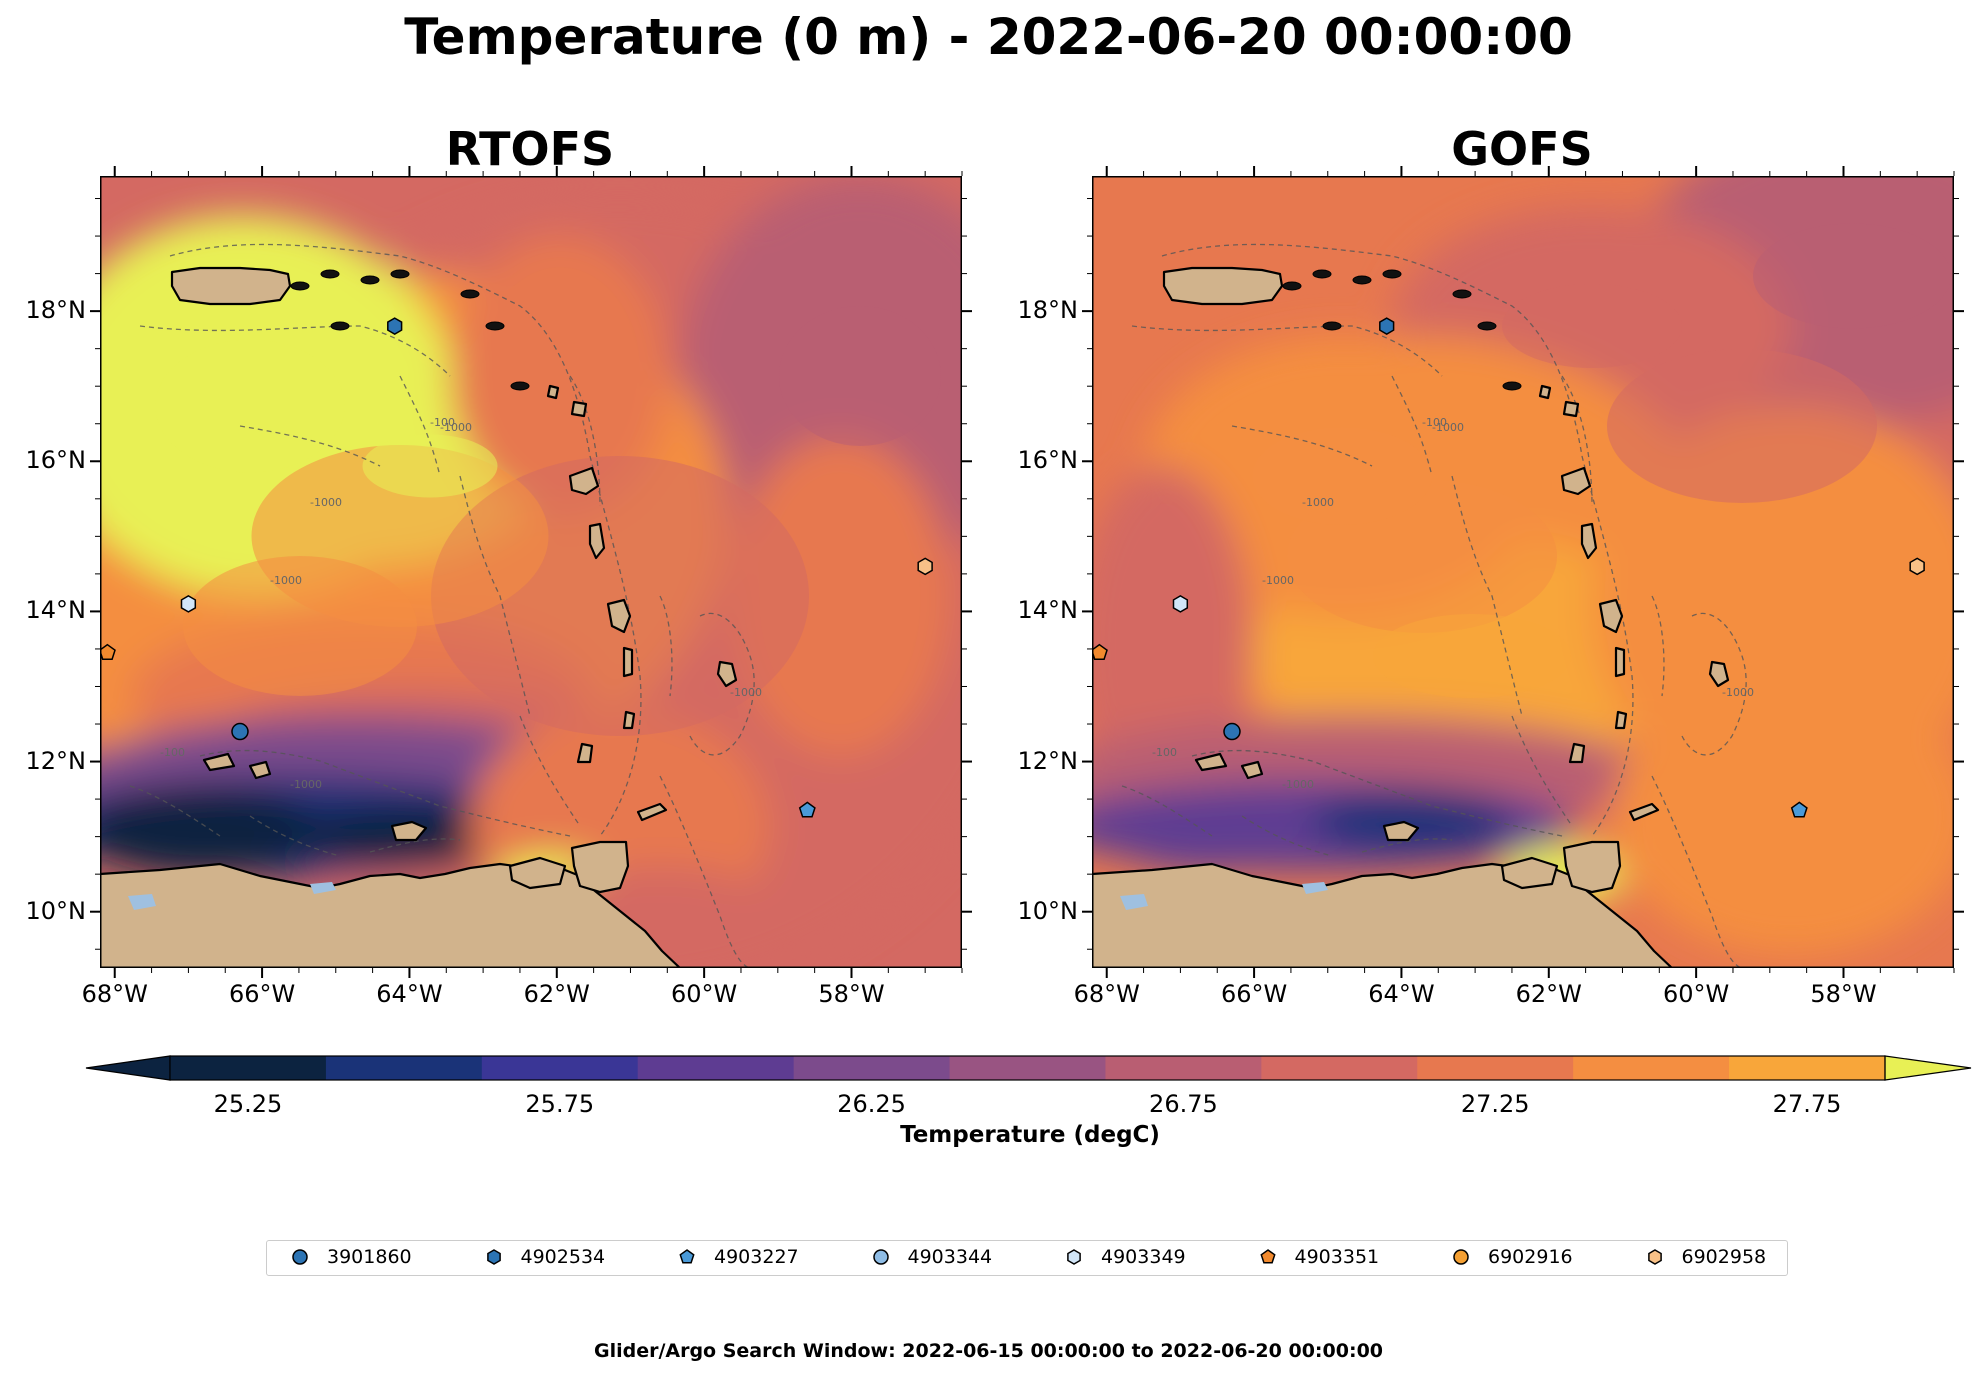 Image resolution: width=1977 pixels, height=1376 pixels. What do you see at coordinates (1030, 1135) in the screenshot?
I see `colorbar-label: Temperature (degC)` at bounding box center [1030, 1135].